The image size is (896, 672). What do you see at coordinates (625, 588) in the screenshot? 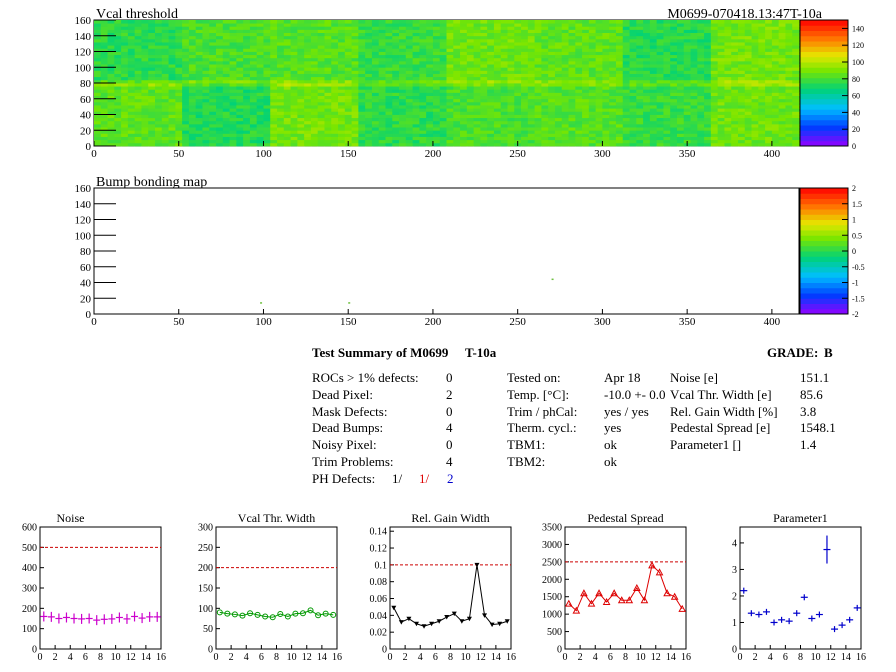
I see `series-line` at bounding box center [625, 588].